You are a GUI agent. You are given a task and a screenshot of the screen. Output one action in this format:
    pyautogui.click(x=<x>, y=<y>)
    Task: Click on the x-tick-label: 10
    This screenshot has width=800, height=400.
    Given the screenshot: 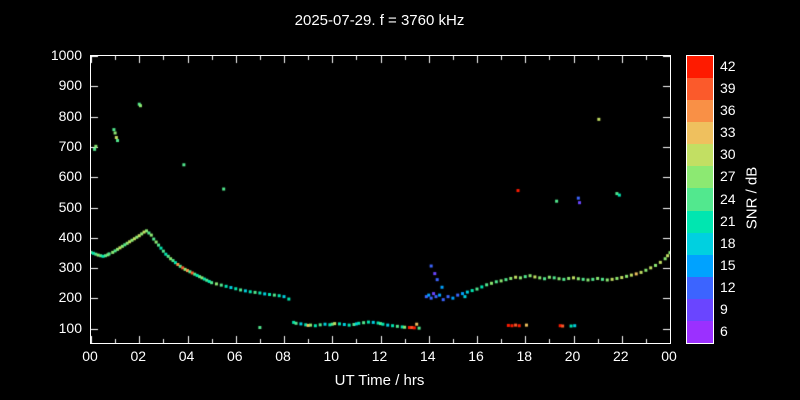 What is the action you would take?
    pyautogui.click(x=331, y=356)
    